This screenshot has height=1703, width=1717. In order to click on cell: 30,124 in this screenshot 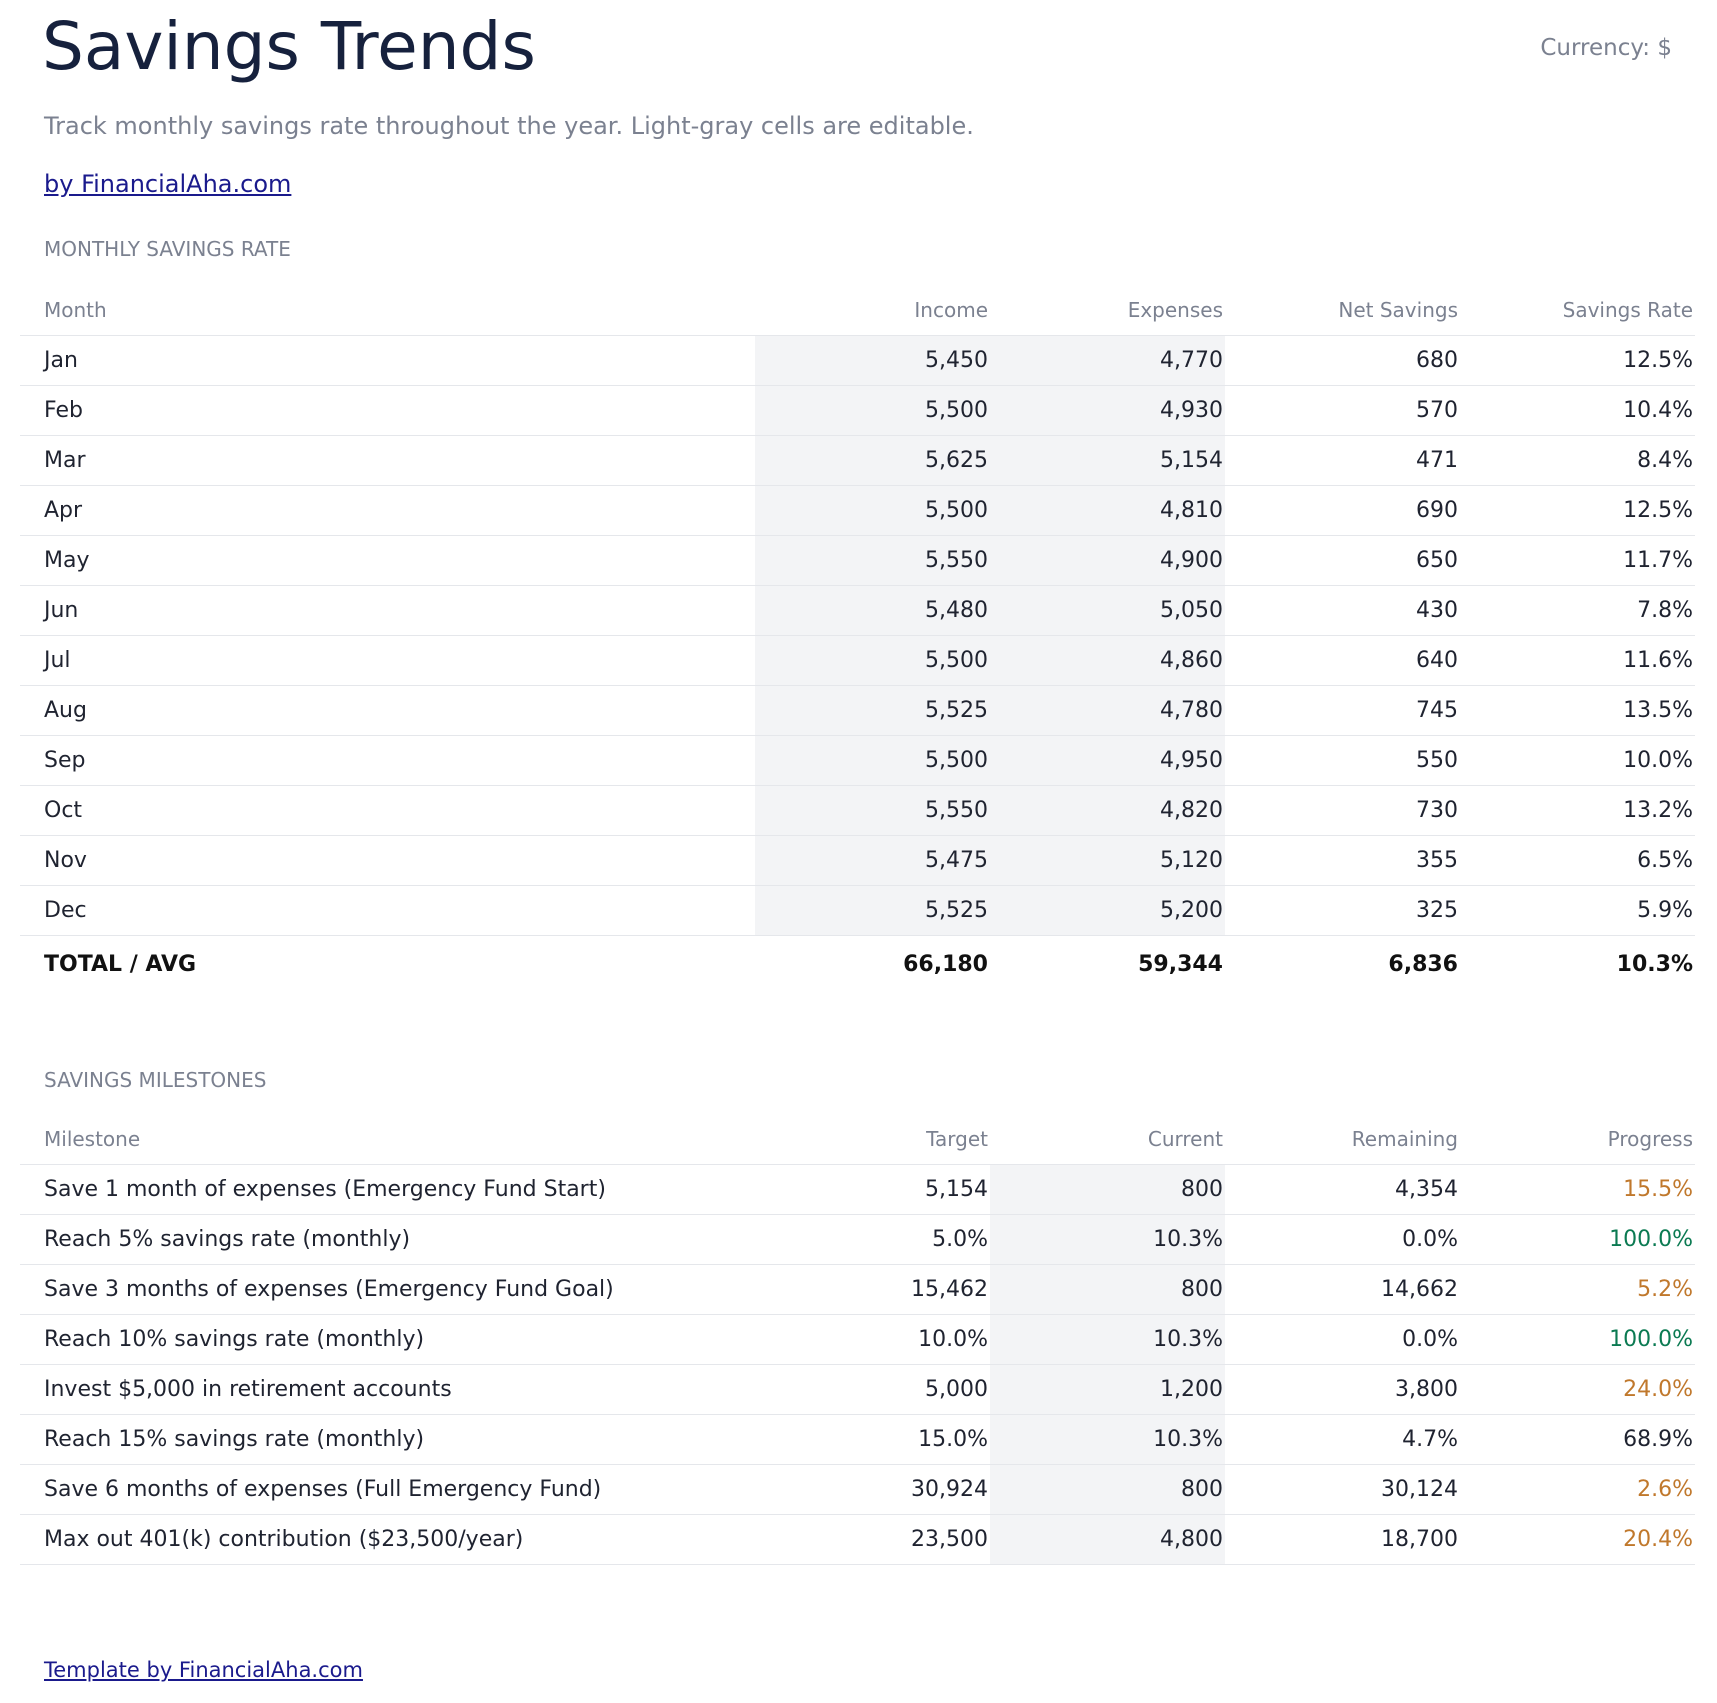, I will do `click(1342, 1489)`.